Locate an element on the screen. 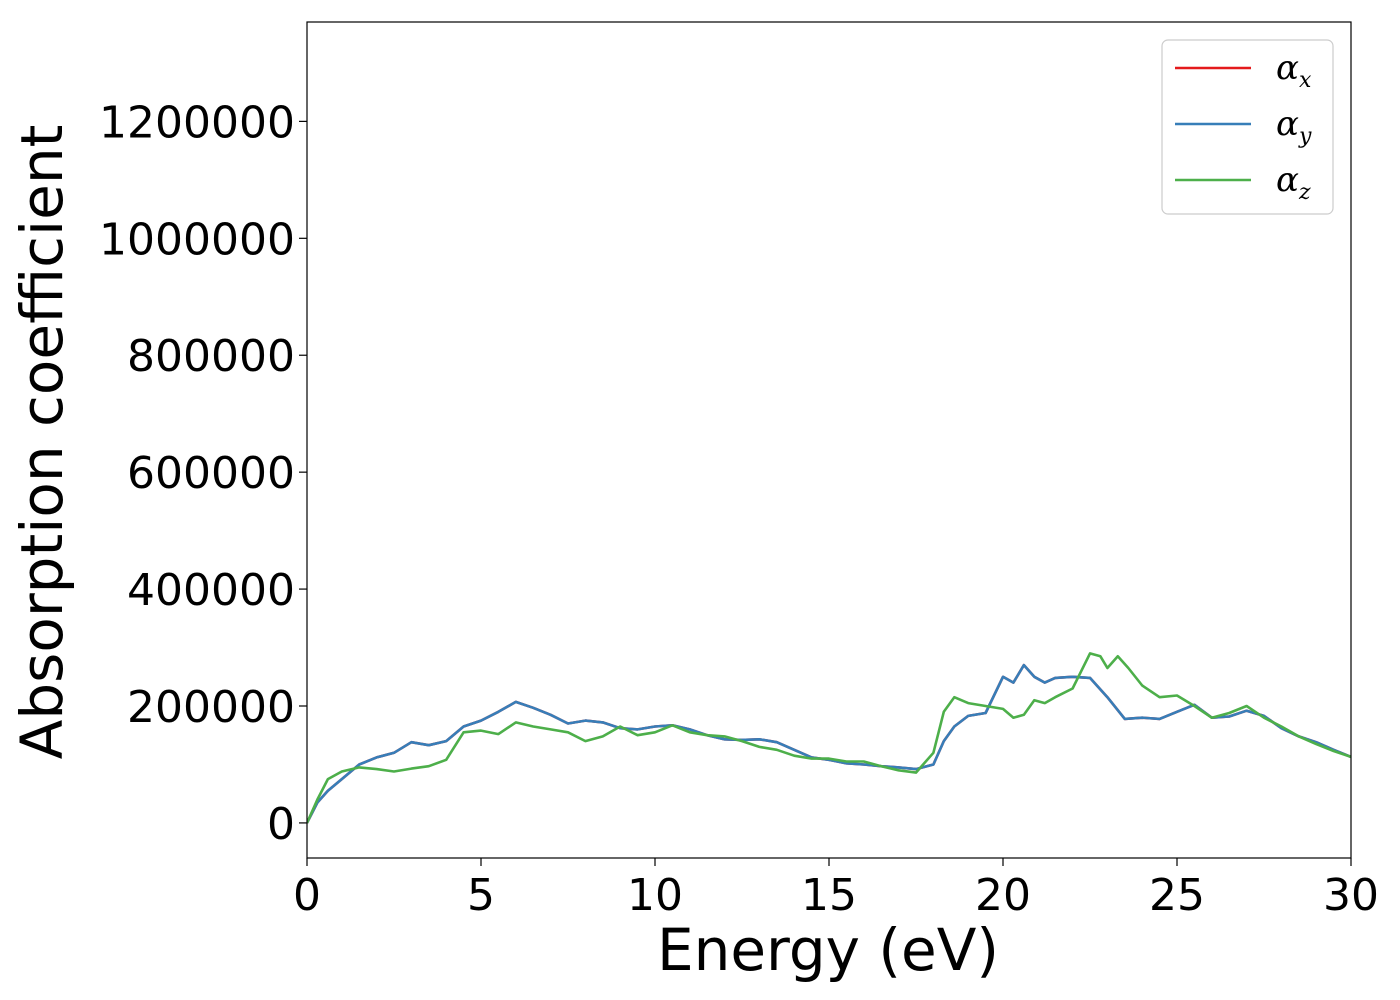 The image size is (1400, 1000). legend-box is located at coordinates (1247, 127).